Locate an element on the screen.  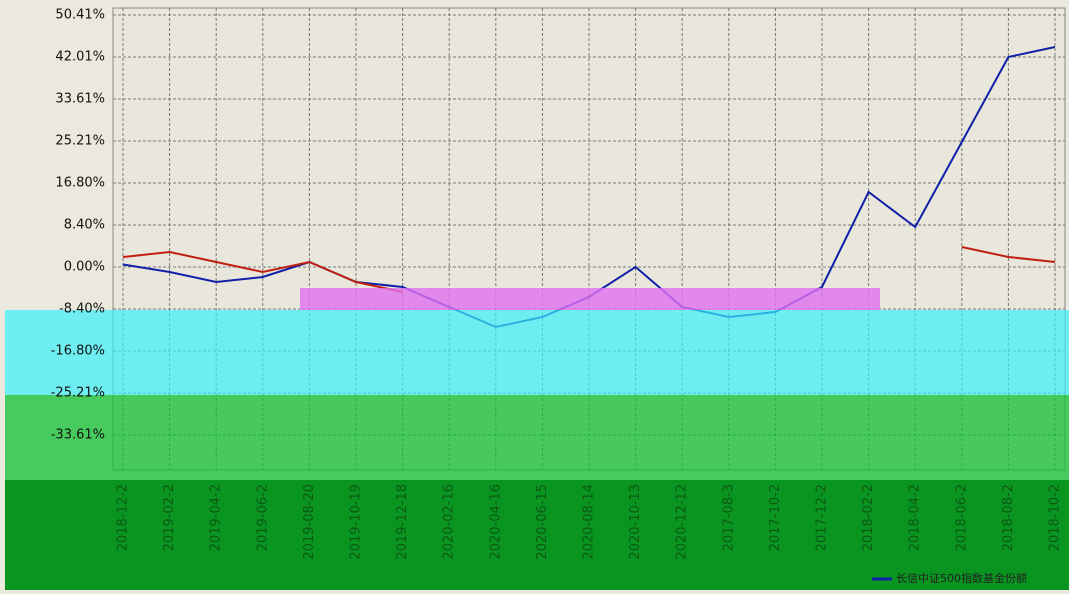
y-tick-label: -25.21% is located at coordinates (78, 393).